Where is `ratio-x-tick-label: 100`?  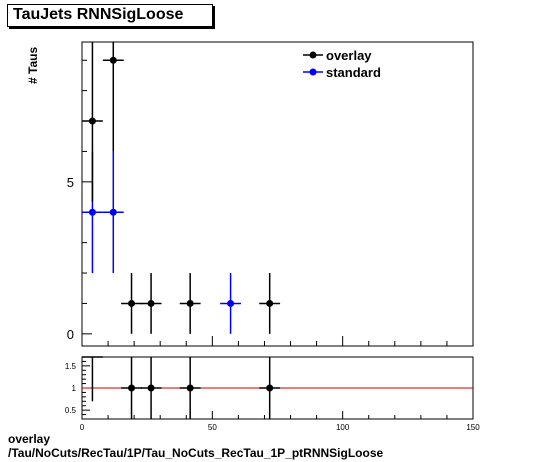 ratio-x-tick-label: 100 is located at coordinates (343, 427).